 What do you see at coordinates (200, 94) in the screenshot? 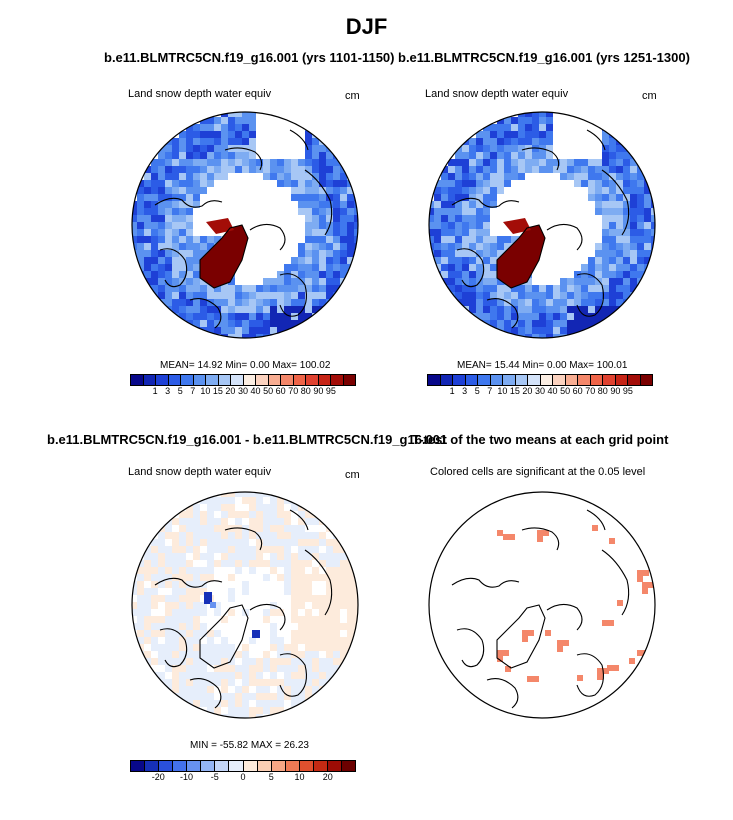
I see `panel-variable-label-1: Land snow depth water equiv` at bounding box center [200, 94].